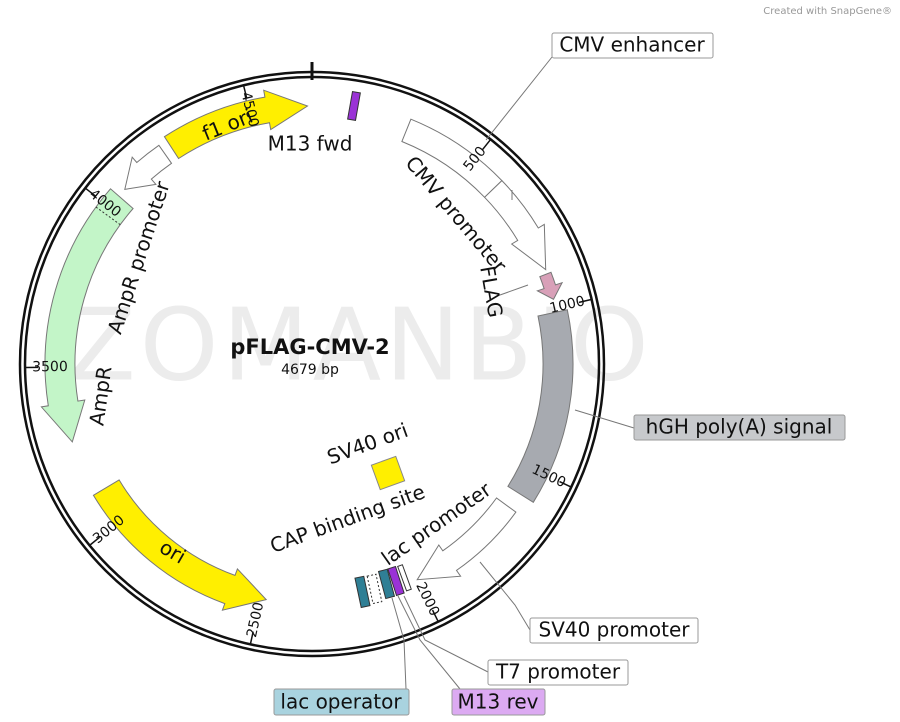  I want to click on lac-operator-mark, so click(386, 584).